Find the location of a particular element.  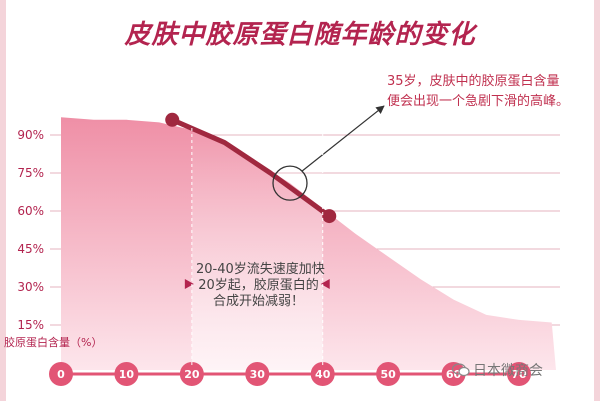

range-annotation-line-2: 20岁起，胶原蛋白的 is located at coordinates (258, 285).